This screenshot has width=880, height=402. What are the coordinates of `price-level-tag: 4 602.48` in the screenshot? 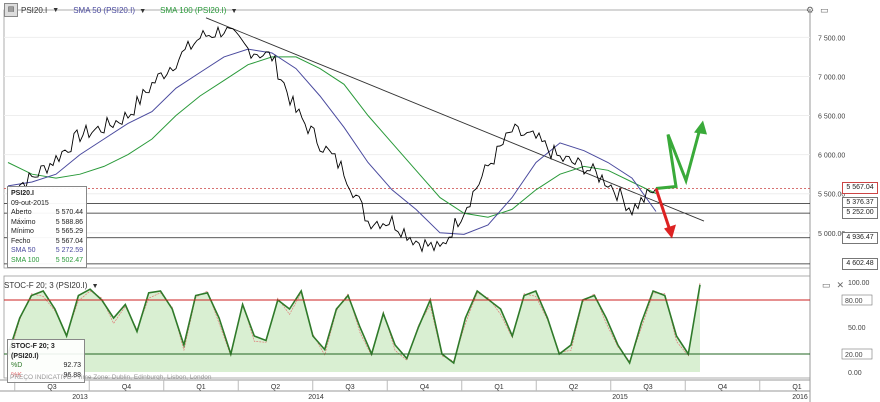 It's located at (860, 263).